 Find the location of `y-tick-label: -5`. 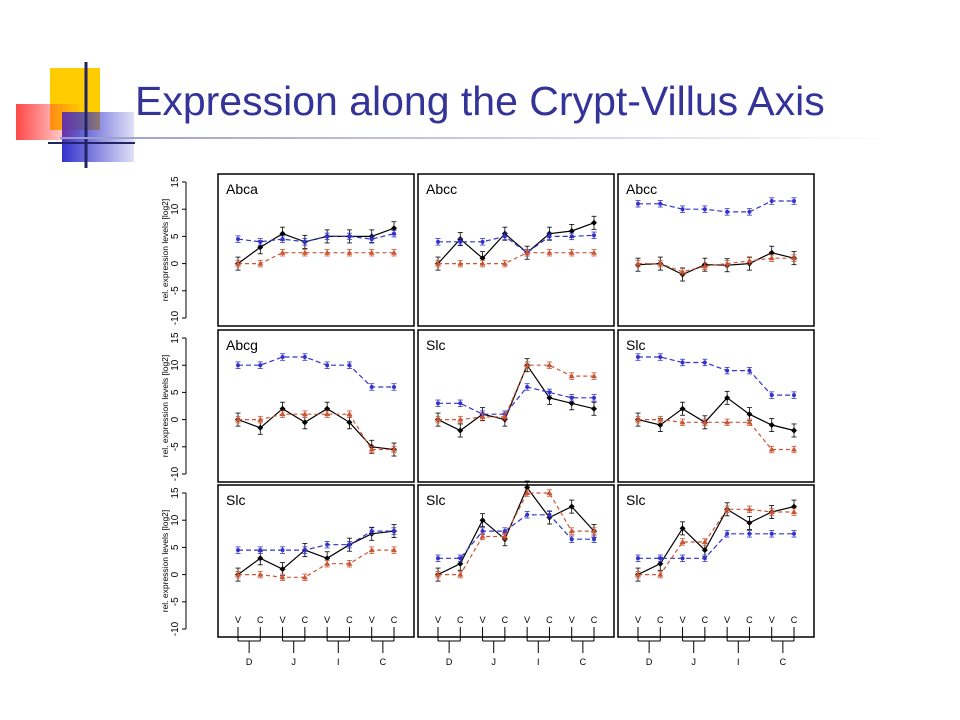

y-tick-label: -5 is located at coordinates (175, 601).